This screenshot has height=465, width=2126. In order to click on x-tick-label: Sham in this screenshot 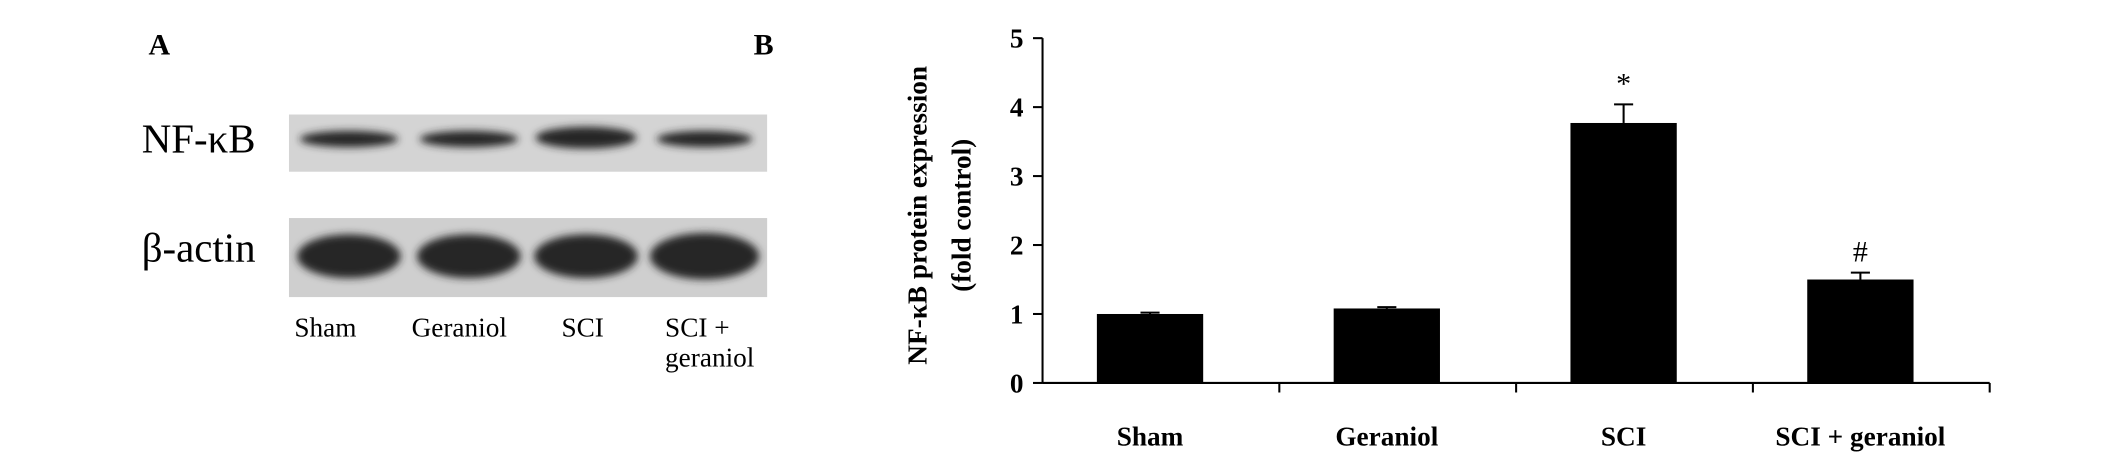, I will do `click(1150, 437)`.